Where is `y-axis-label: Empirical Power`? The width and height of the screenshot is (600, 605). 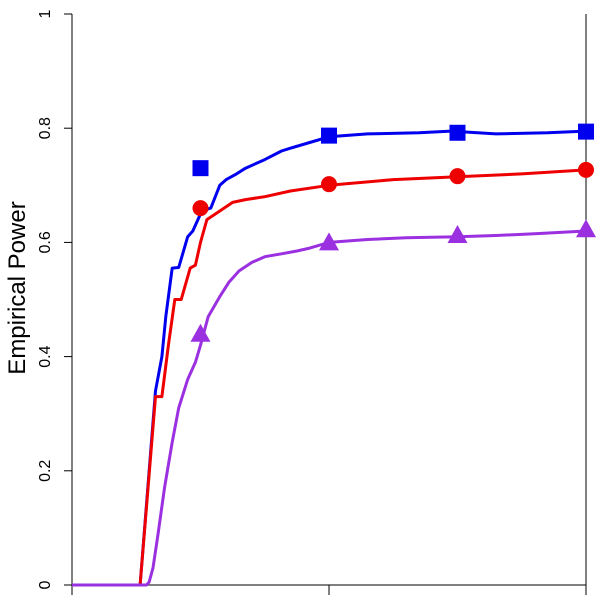
y-axis-label: Empirical Power is located at coordinates (17, 287).